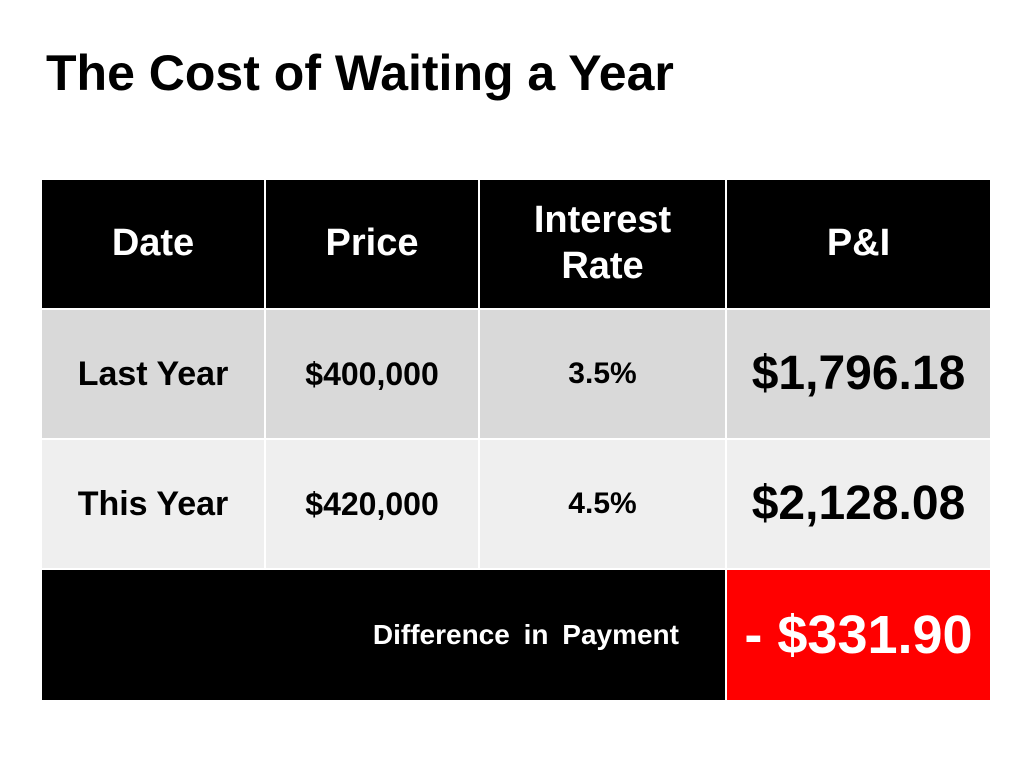 The image size is (1024, 768). I want to click on table-cell: $400,000, so click(372, 374).